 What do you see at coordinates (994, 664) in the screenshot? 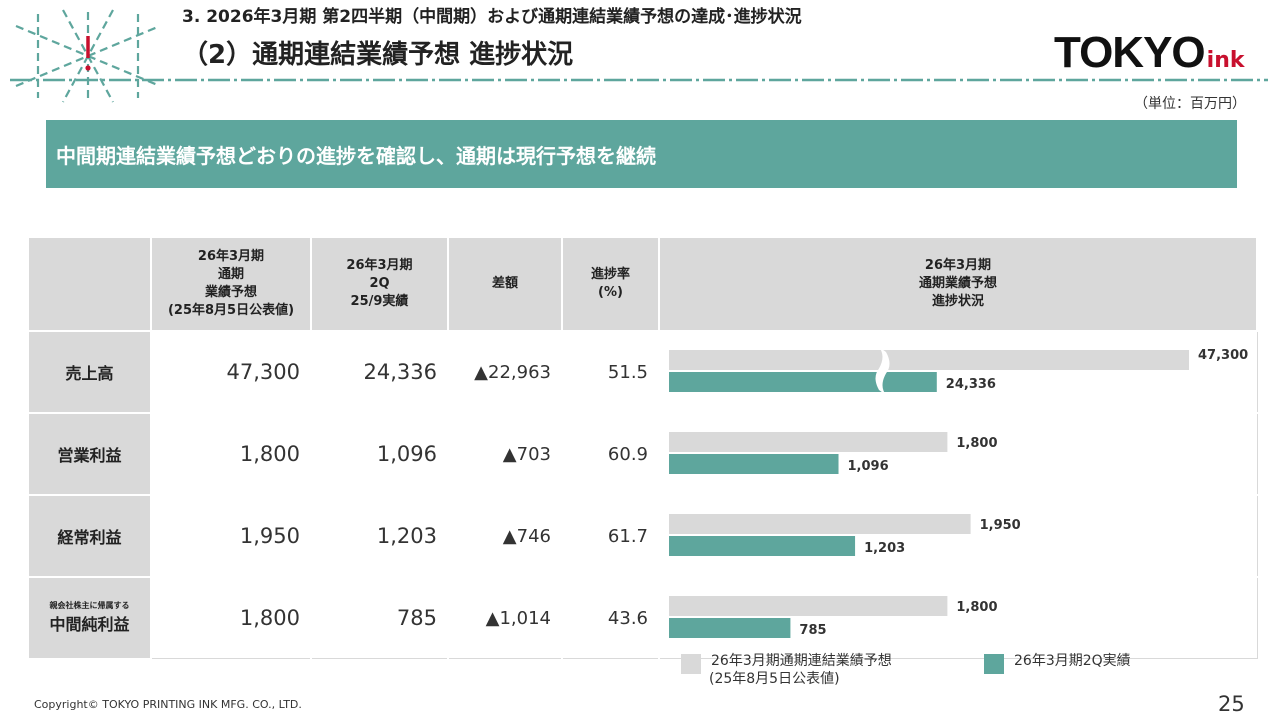
I see `legend-swatch-actual` at bounding box center [994, 664].